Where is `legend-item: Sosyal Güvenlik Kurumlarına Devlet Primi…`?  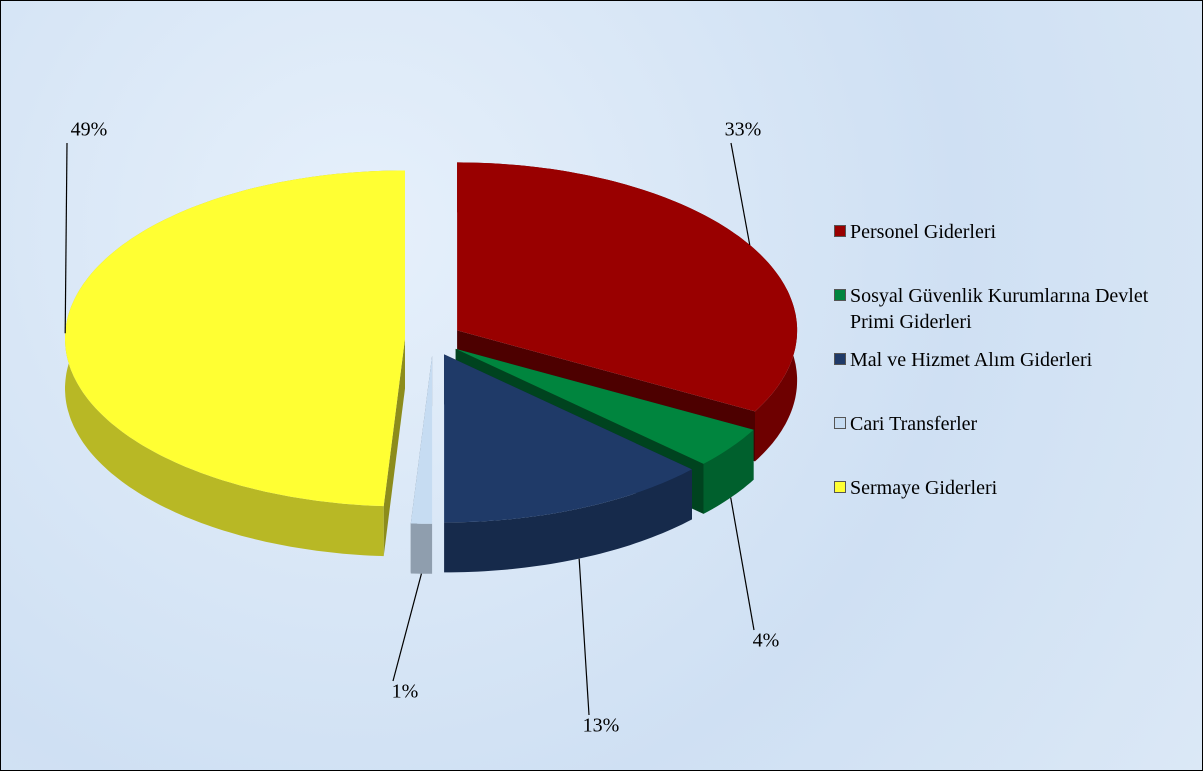 legend-item: Sosyal Güvenlik Kurumlarına Devlet Primi… is located at coordinates (992, 315).